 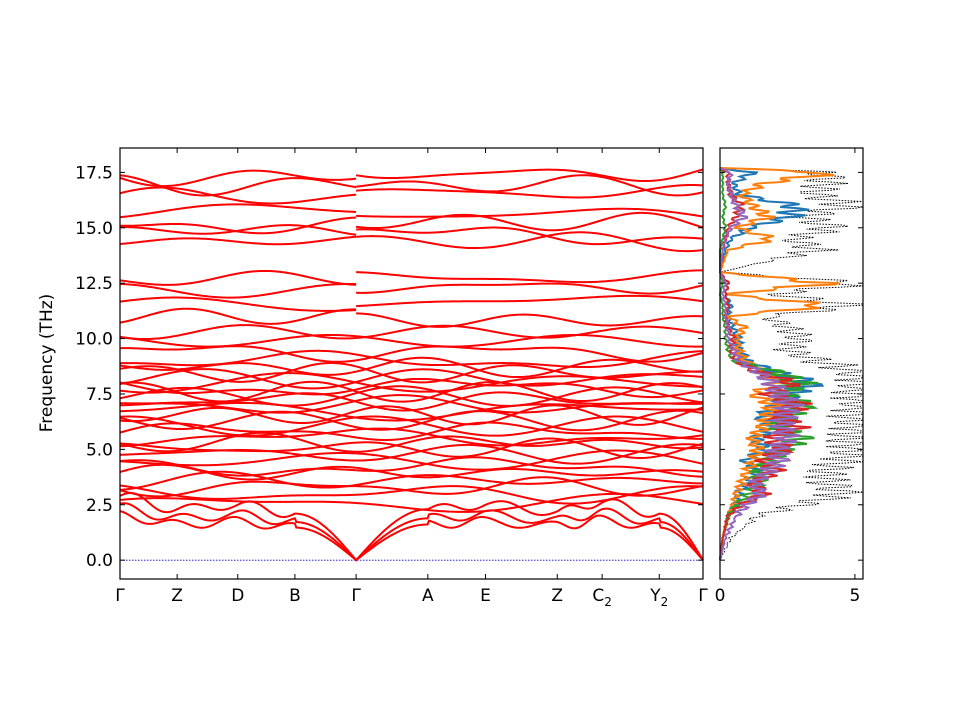 I want to click on y-tick-label: 15.0, so click(x=94, y=229).